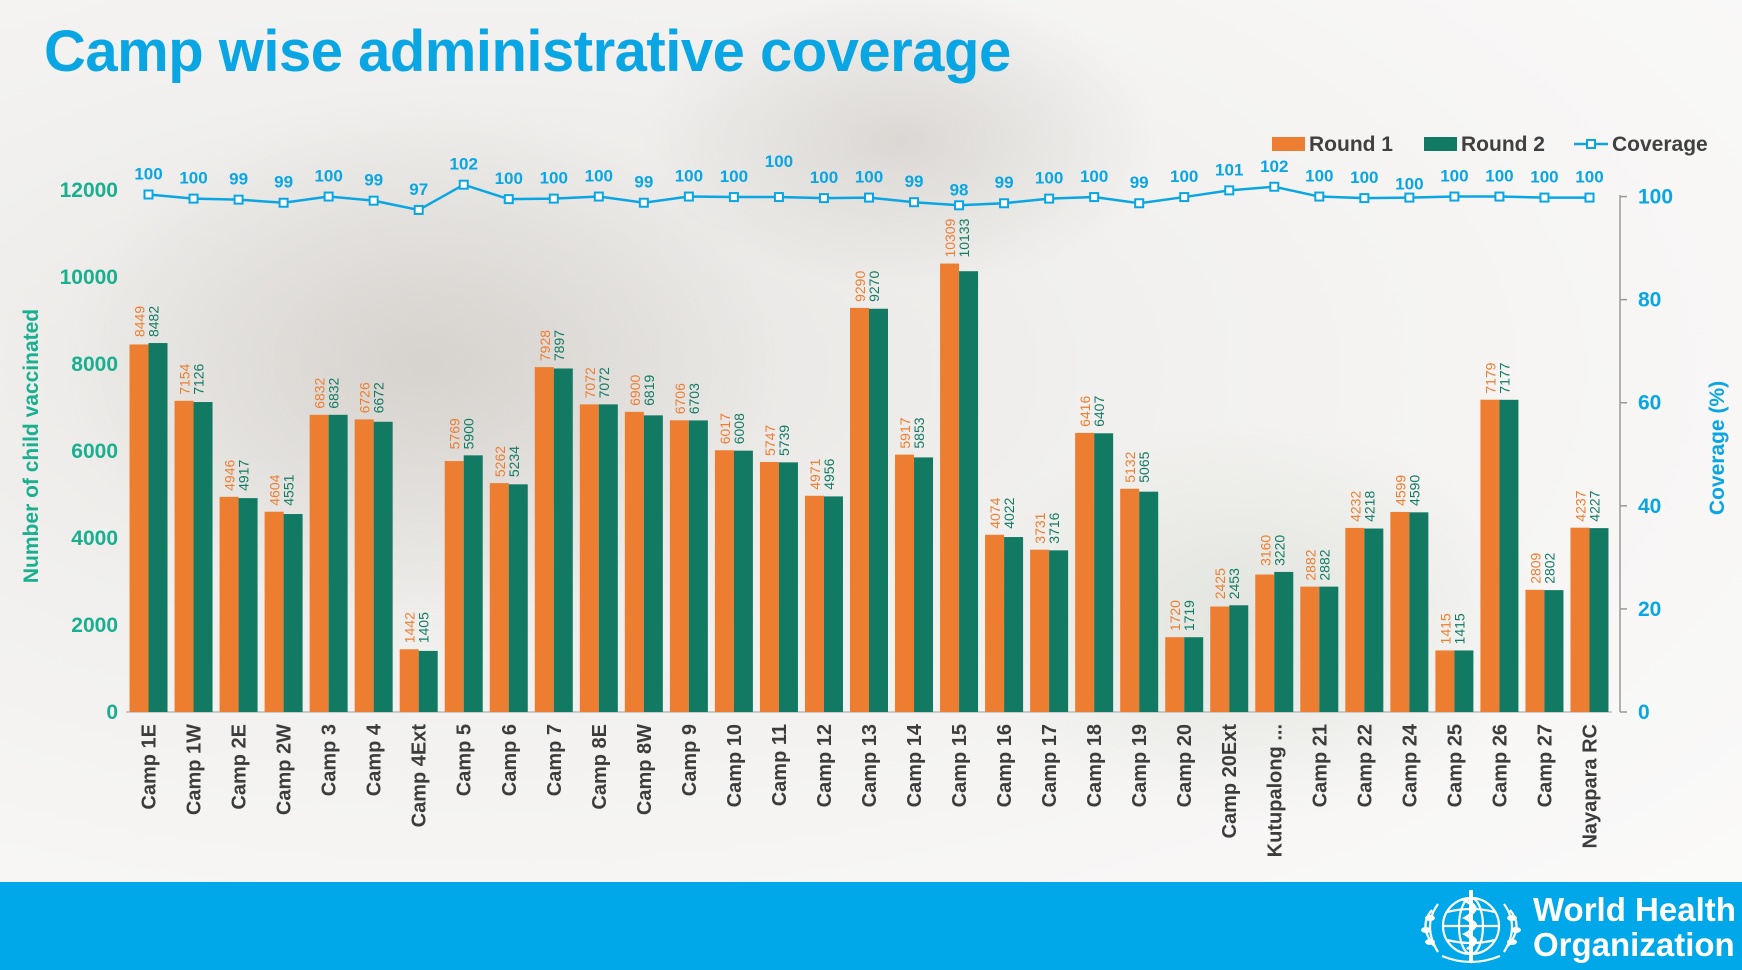 This screenshot has width=1742, height=970. I want to click on bar-label-round2: 6008, so click(739, 428).